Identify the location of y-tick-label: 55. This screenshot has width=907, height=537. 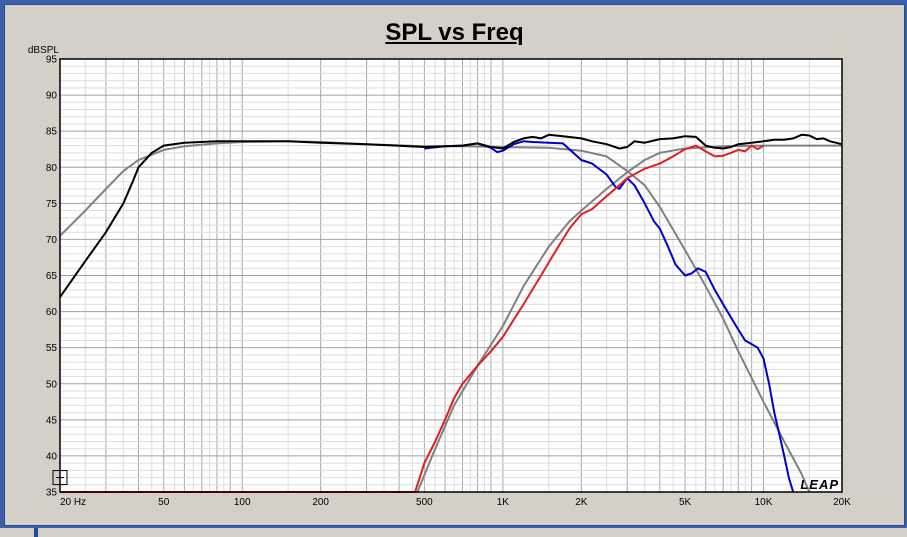
(52, 348).